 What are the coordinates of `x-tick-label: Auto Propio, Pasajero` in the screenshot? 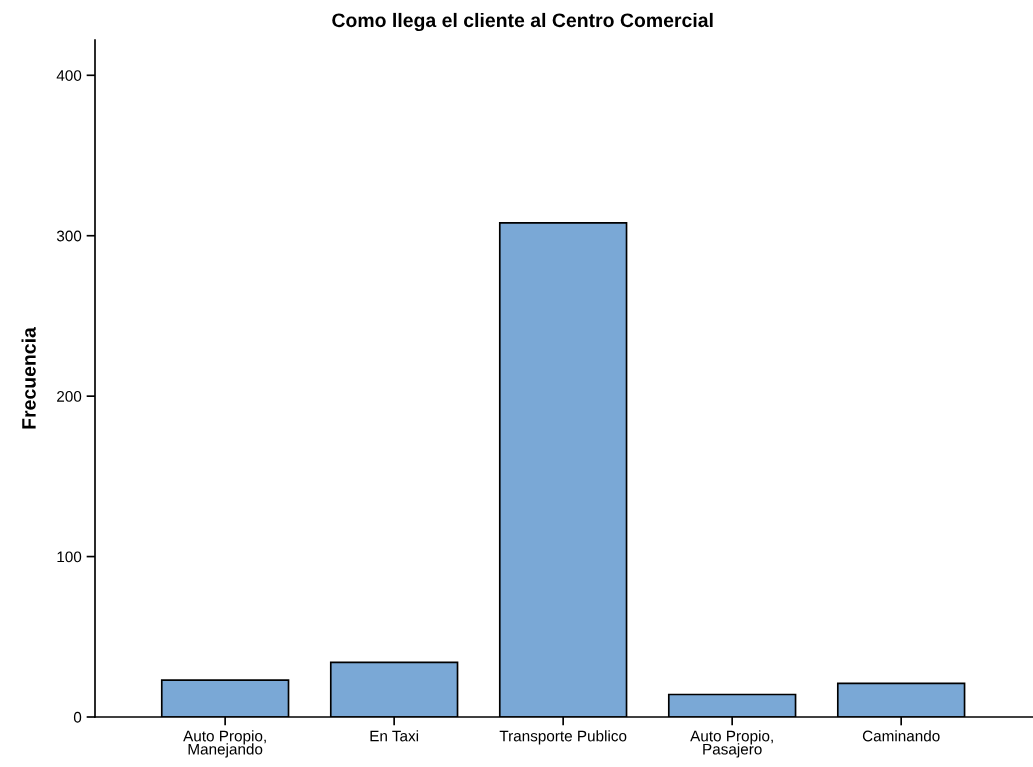 It's located at (731, 744).